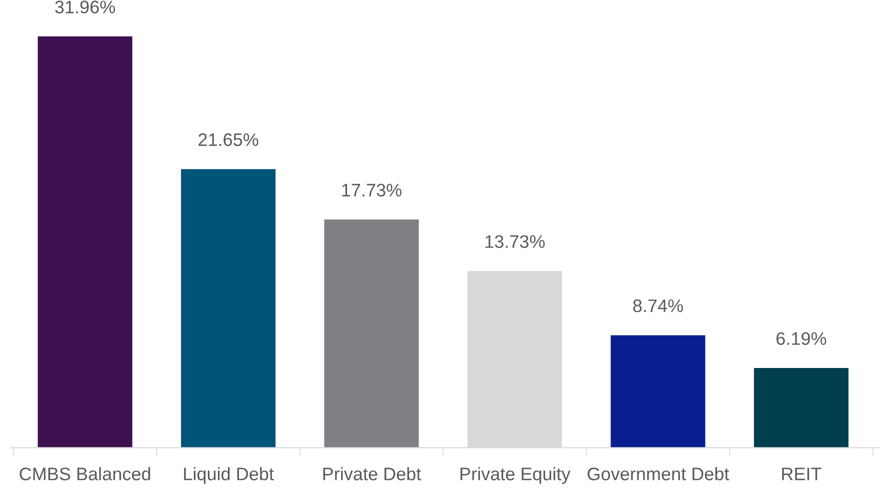  What do you see at coordinates (658, 305) in the screenshot?
I see `data-label: 8.74%` at bounding box center [658, 305].